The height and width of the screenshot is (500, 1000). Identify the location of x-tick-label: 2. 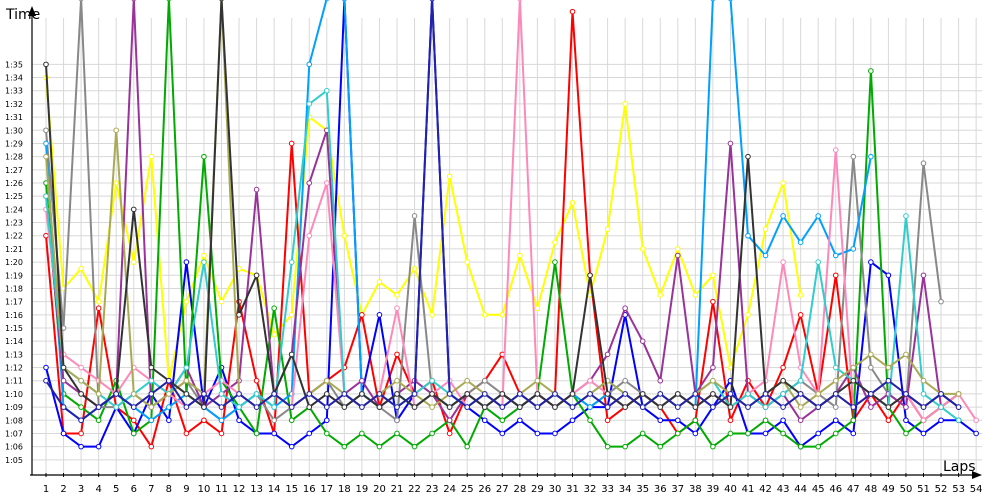
(63, 489).